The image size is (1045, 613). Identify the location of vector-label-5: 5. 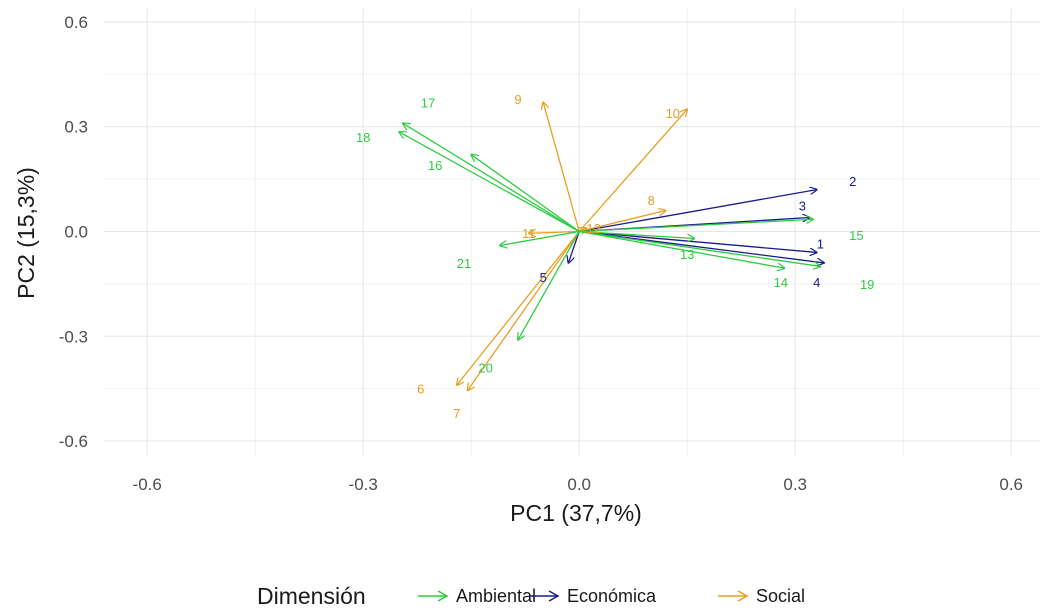
(543, 277).